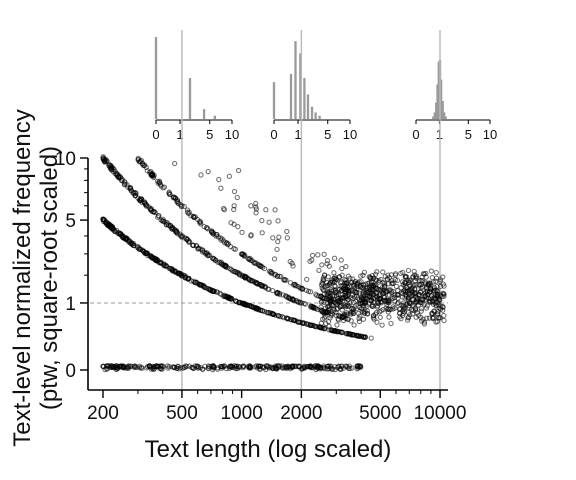  I want to click on y-axis-title-line-1: Text-level normalized frequency, so click(22, 278).